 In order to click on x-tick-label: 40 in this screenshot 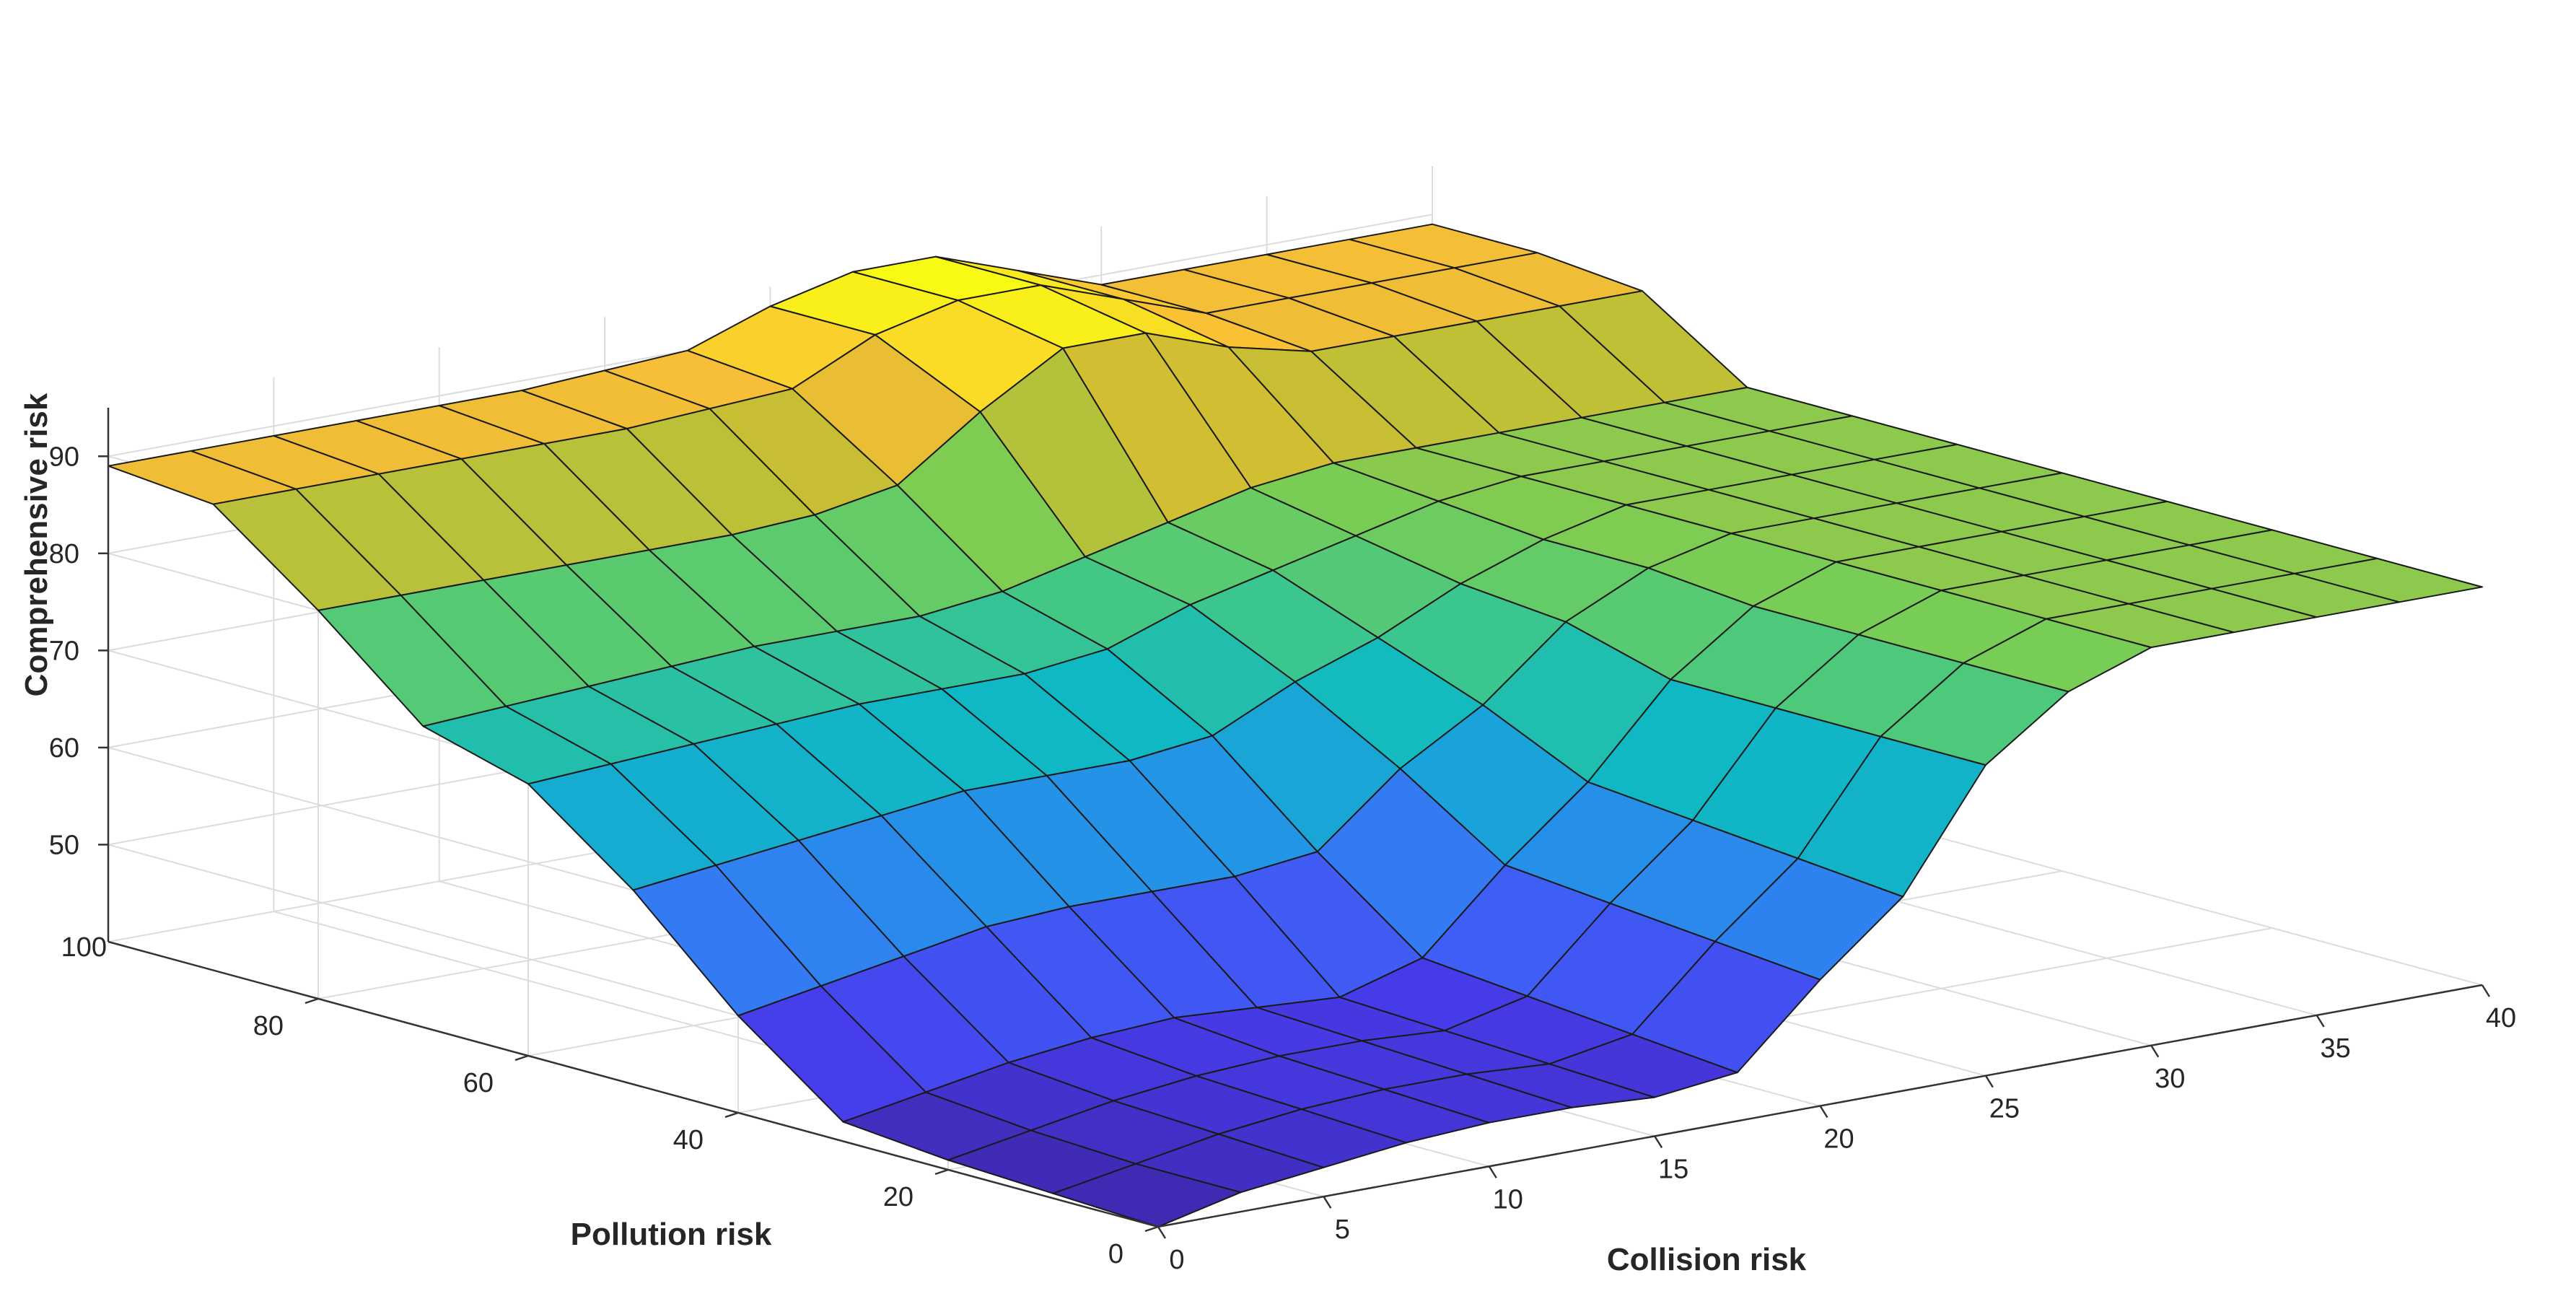, I will do `click(2501, 1018)`.